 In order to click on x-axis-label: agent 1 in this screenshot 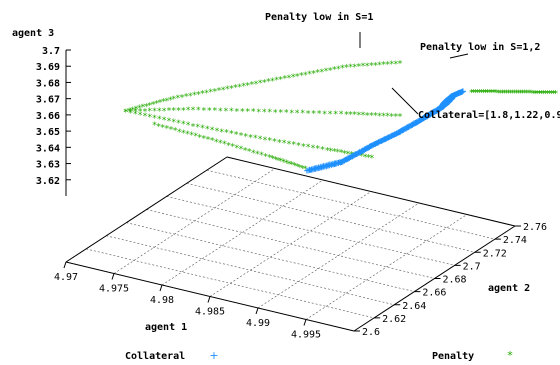, I will do `click(166, 327)`.